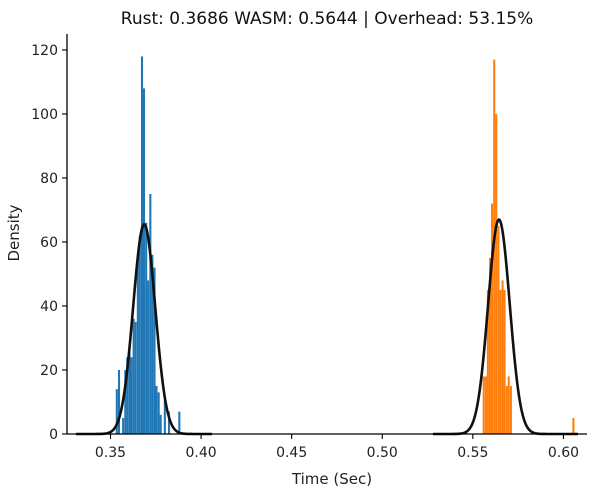  Describe the element at coordinates (110, 453) in the screenshot. I see `x-tick-label: 0.35` at that location.